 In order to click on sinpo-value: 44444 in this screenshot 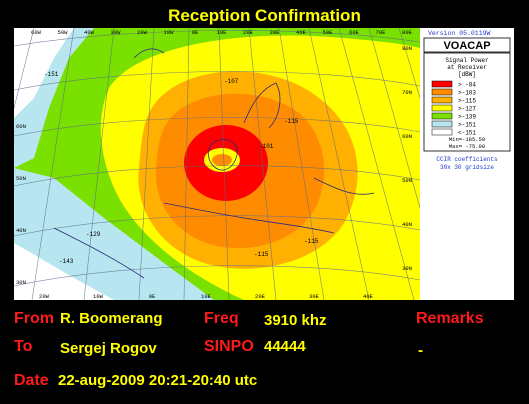, I will do `click(285, 346)`.